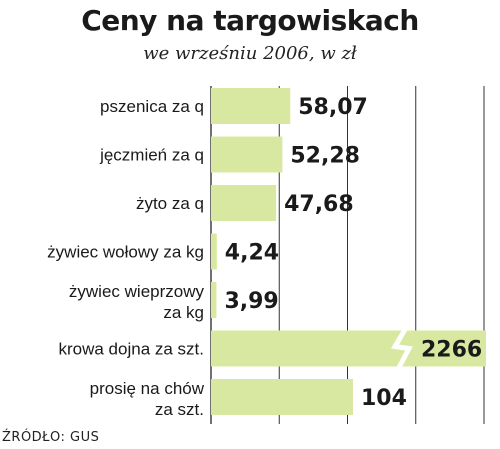 This screenshot has height=449, width=500. What do you see at coordinates (251, 301) in the screenshot?
I see `value-label: 3,99` at bounding box center [251, 301].